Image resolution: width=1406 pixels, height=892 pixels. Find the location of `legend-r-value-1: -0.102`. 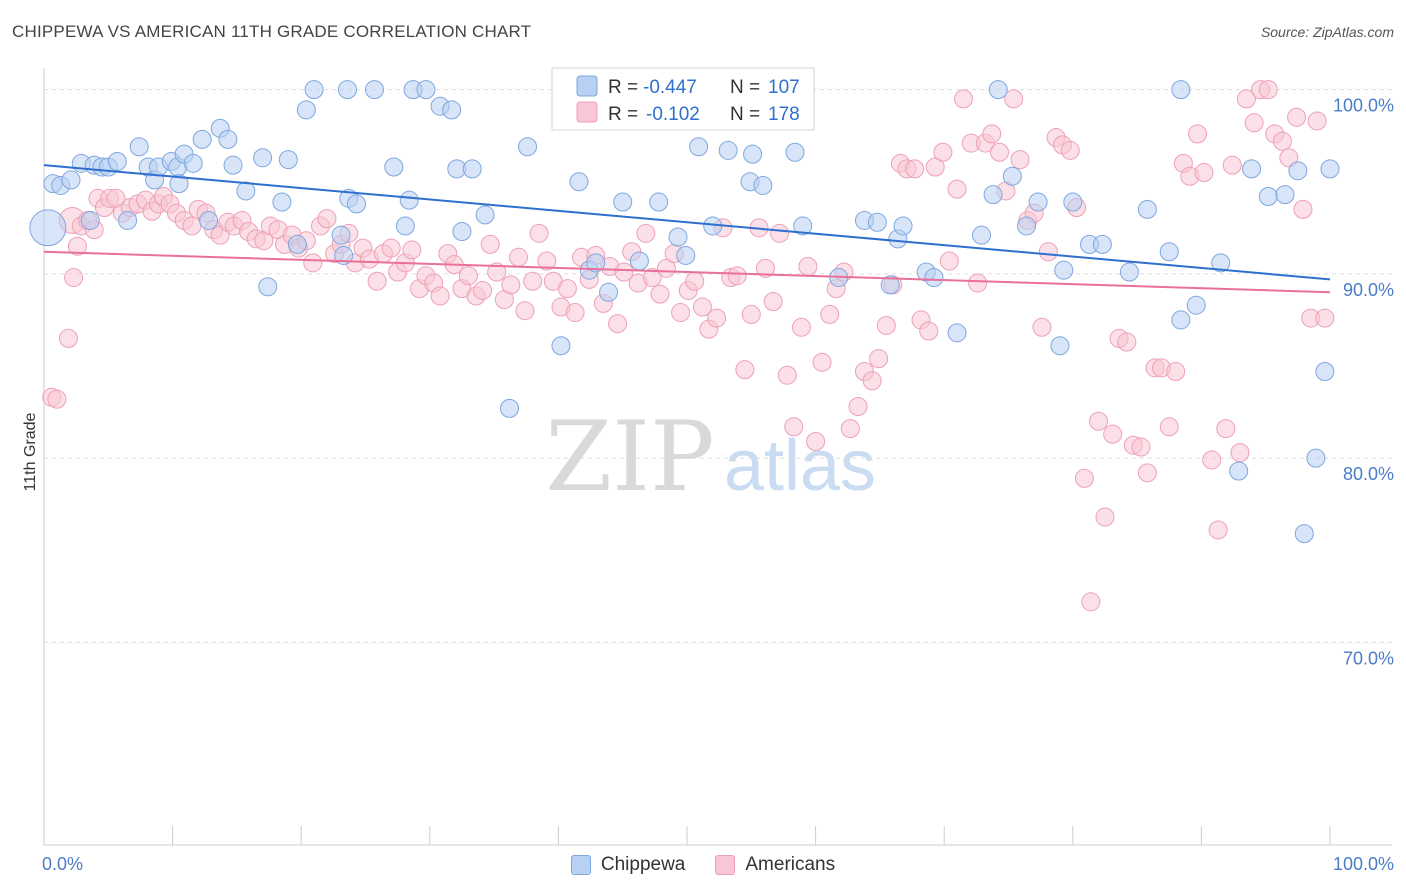

legend-r-value-1: -0.102 is located at coordinates (673, 114).